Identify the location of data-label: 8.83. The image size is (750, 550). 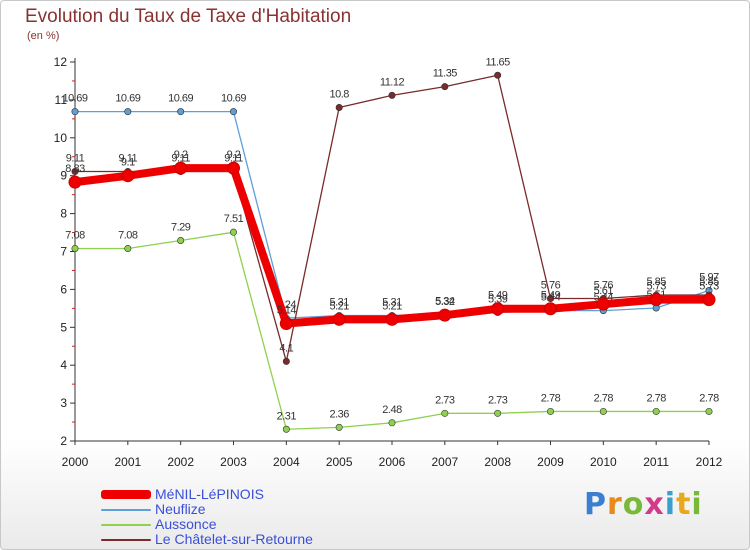
(75, 169).